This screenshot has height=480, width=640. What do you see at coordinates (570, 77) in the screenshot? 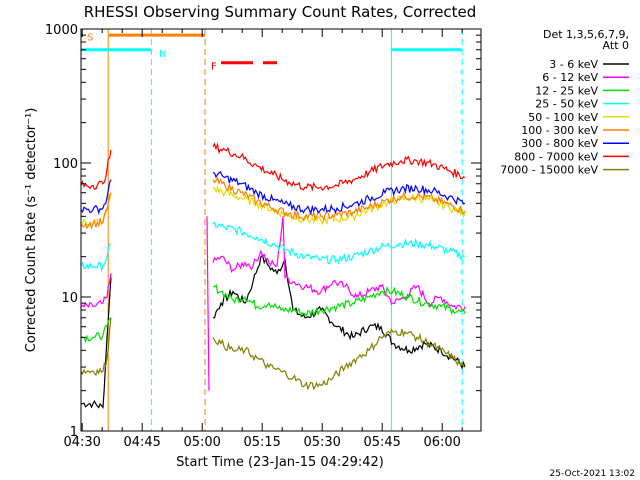
I see `legend-label-1: 6 - 12 keV` at bounding box center [570, 77].